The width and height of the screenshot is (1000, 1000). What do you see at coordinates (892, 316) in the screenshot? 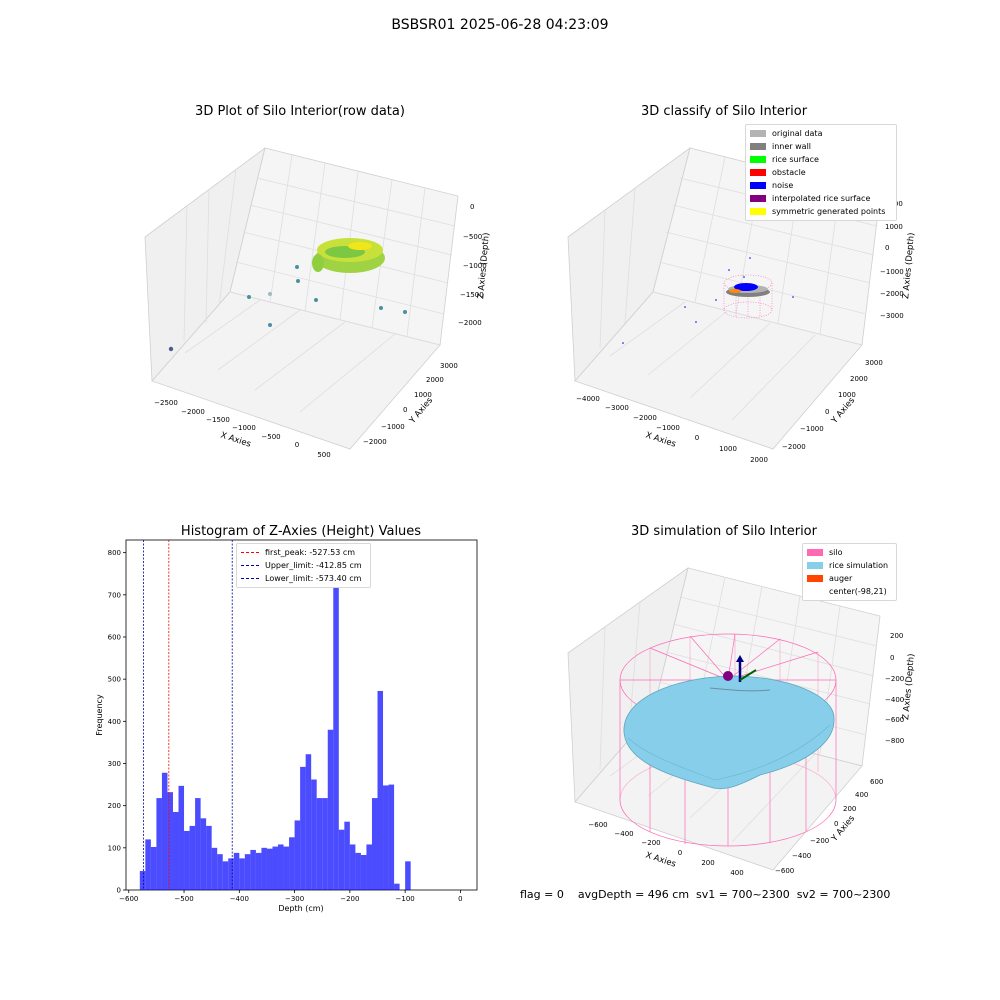
I see `classify-ztick: −3000` at bounding box center [892, 316].